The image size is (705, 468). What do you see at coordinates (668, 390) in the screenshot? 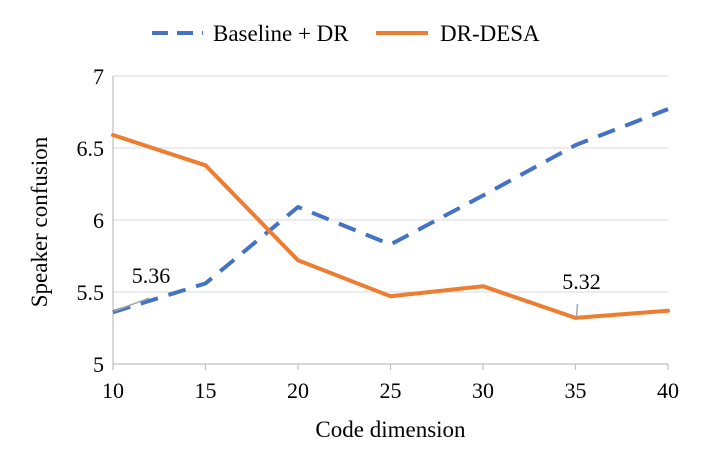
I see `x-tick-label: 40` at bounding box center [668, 390].